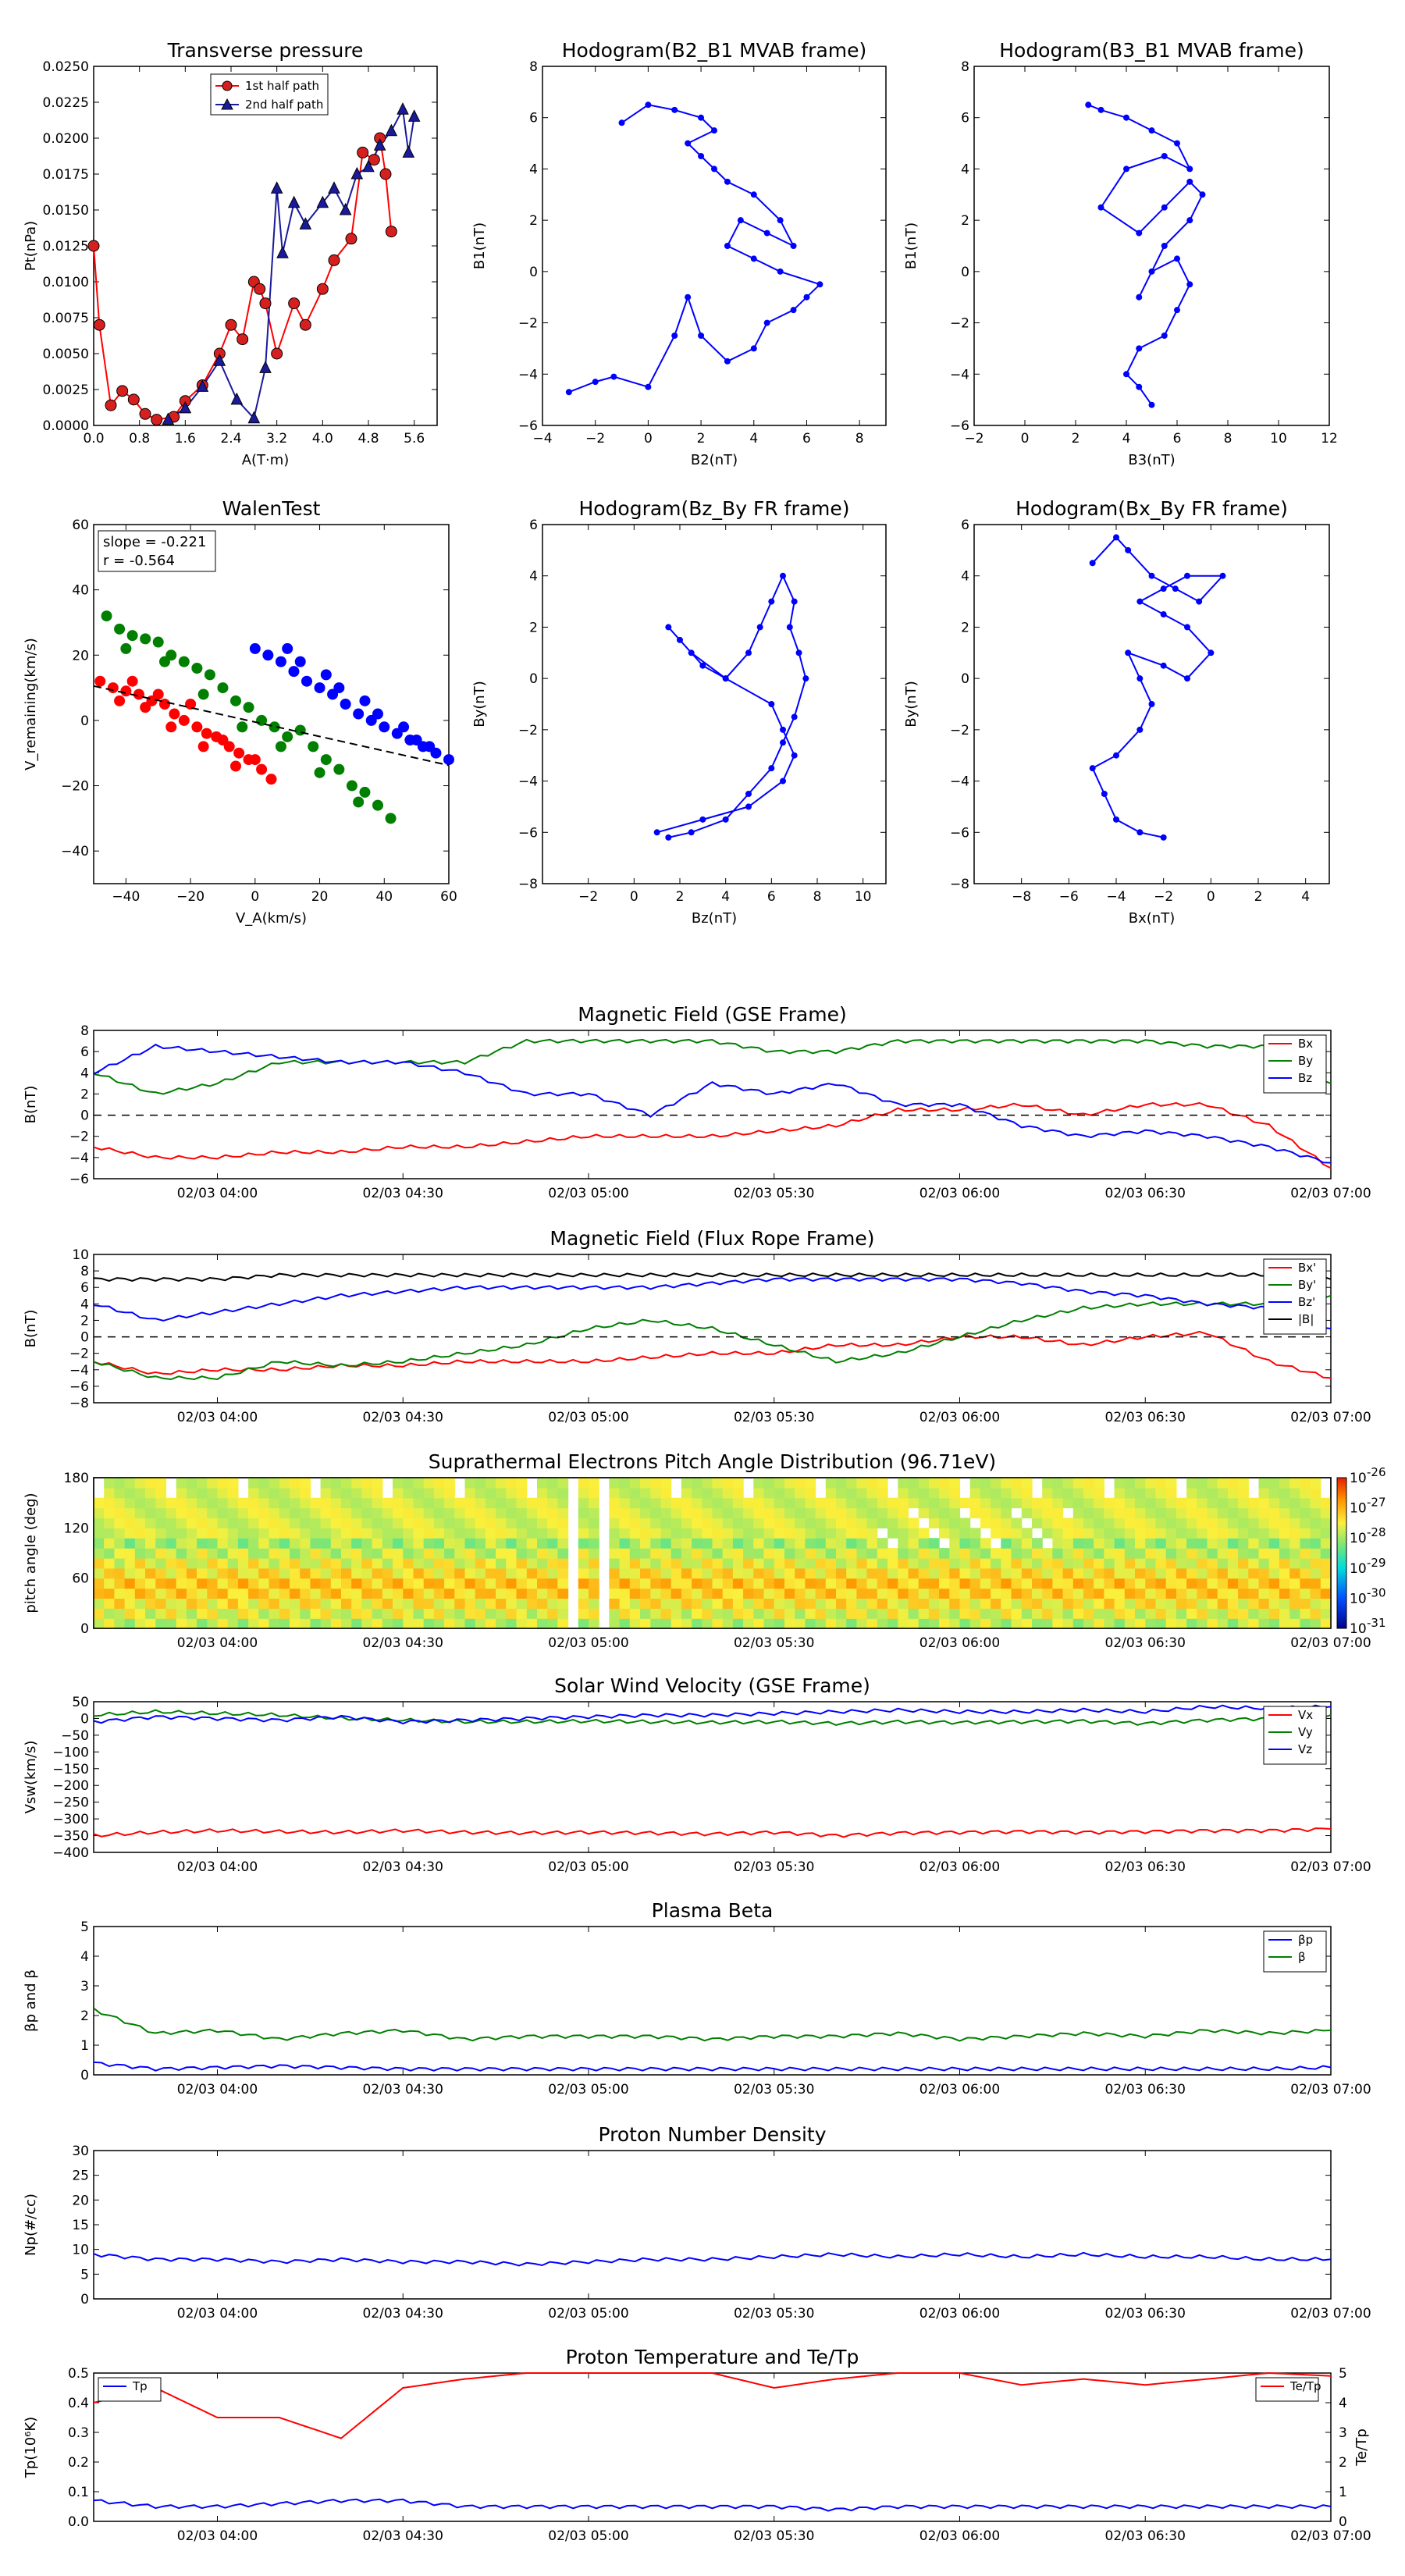 The height and width of the screenshot is (2576, 1405). What do you see at coordinates (243, 279) in the screenshot?
I see `series-line-1st-half` at bounding box center [243, 279].